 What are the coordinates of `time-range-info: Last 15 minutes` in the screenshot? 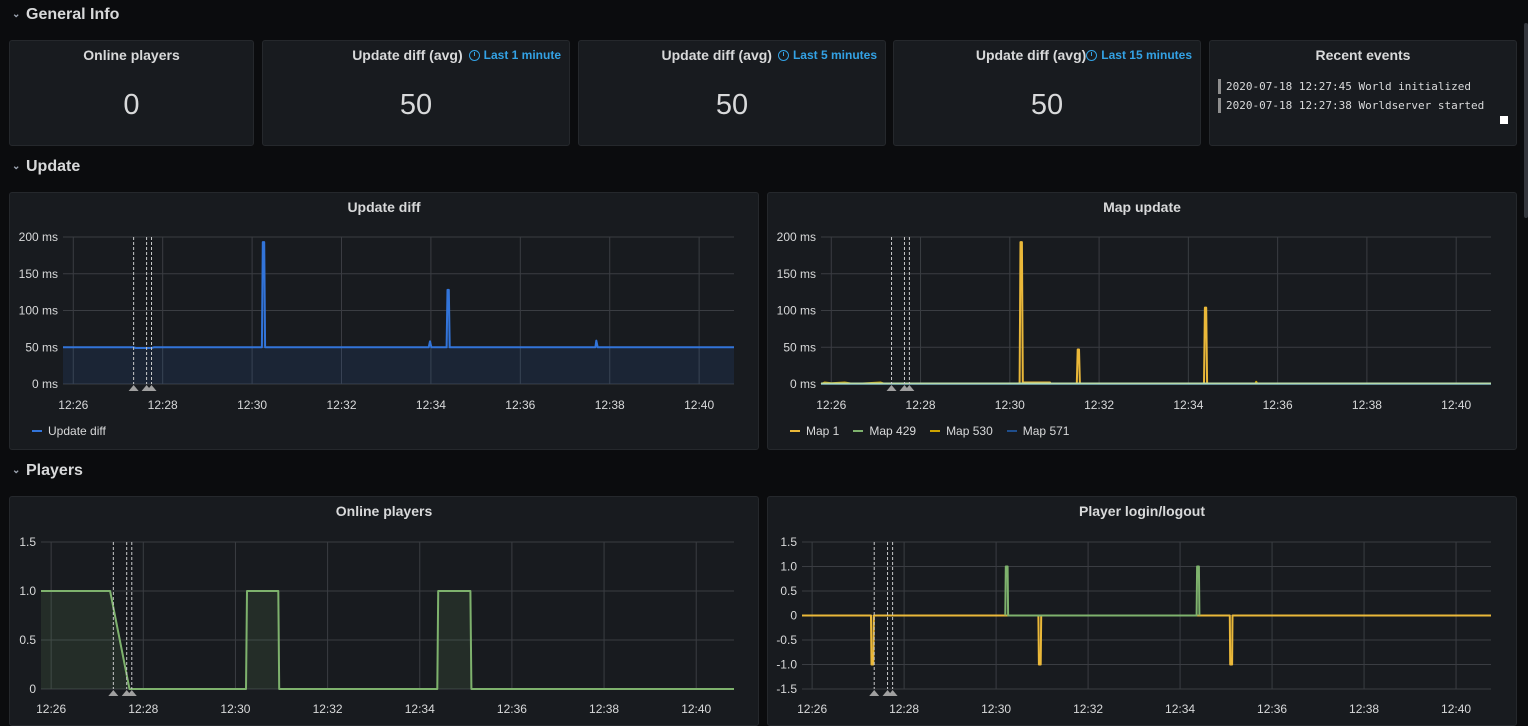 It's located at (1139, 55).